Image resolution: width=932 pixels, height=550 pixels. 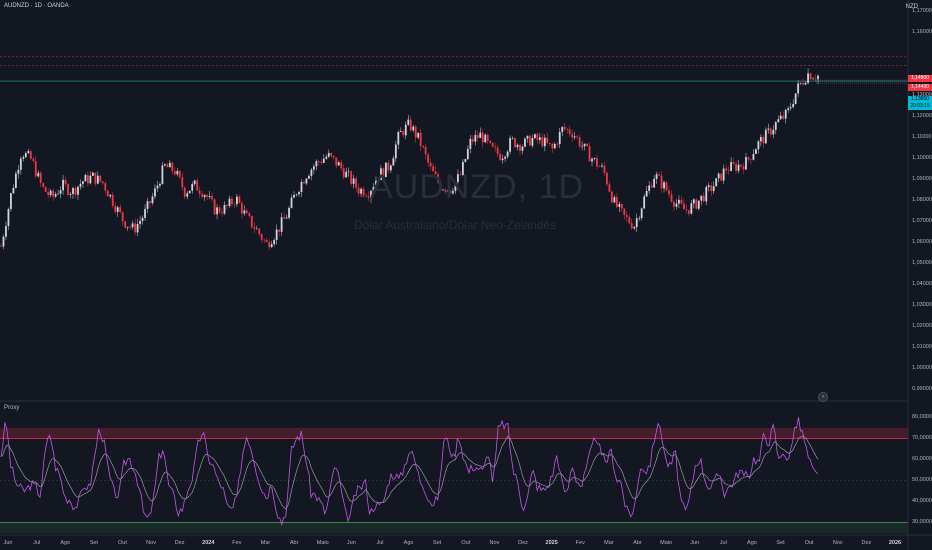 What do you see at coordinates (551, 543) in the screenshot?
I see `time-axis-tick: 2025` at bounding box center [551, 543].